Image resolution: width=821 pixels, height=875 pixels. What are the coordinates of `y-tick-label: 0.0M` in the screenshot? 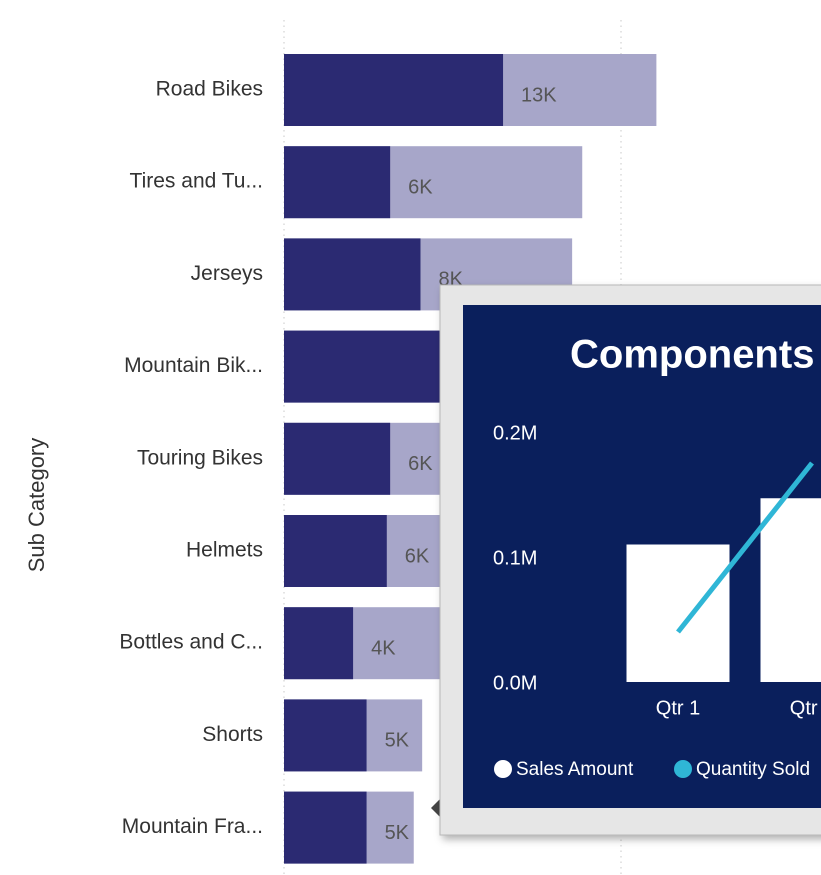 It's located at (515, 683).